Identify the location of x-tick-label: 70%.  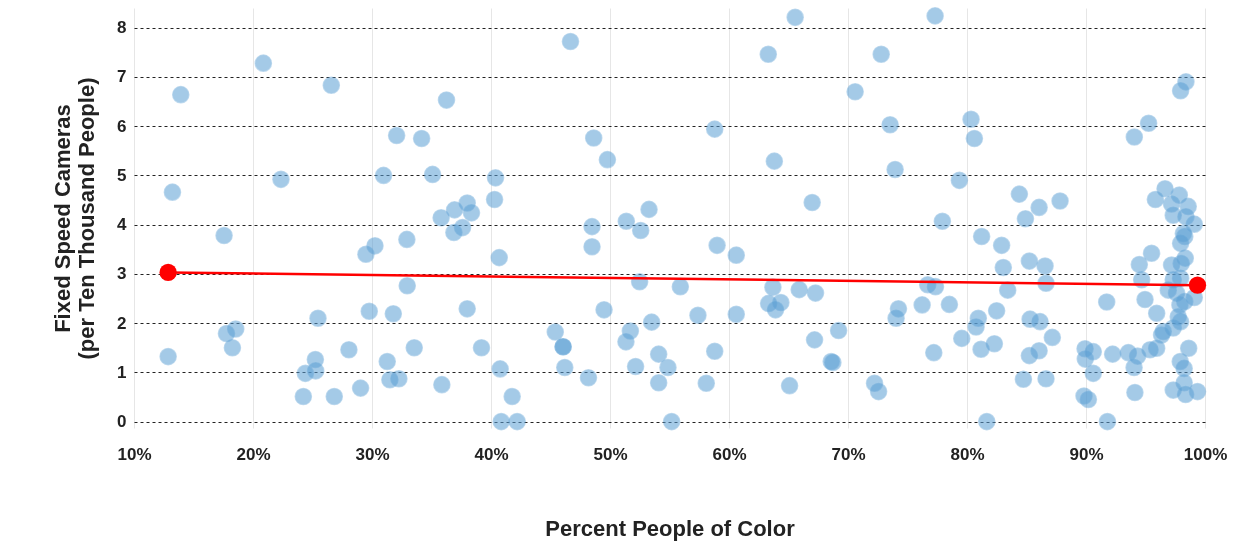
(848, 454).